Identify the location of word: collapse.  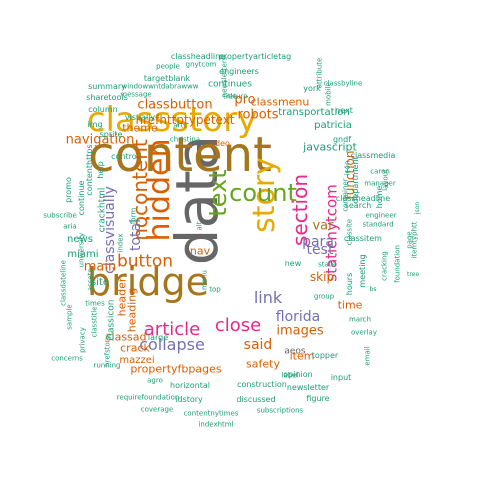
(172, 344).